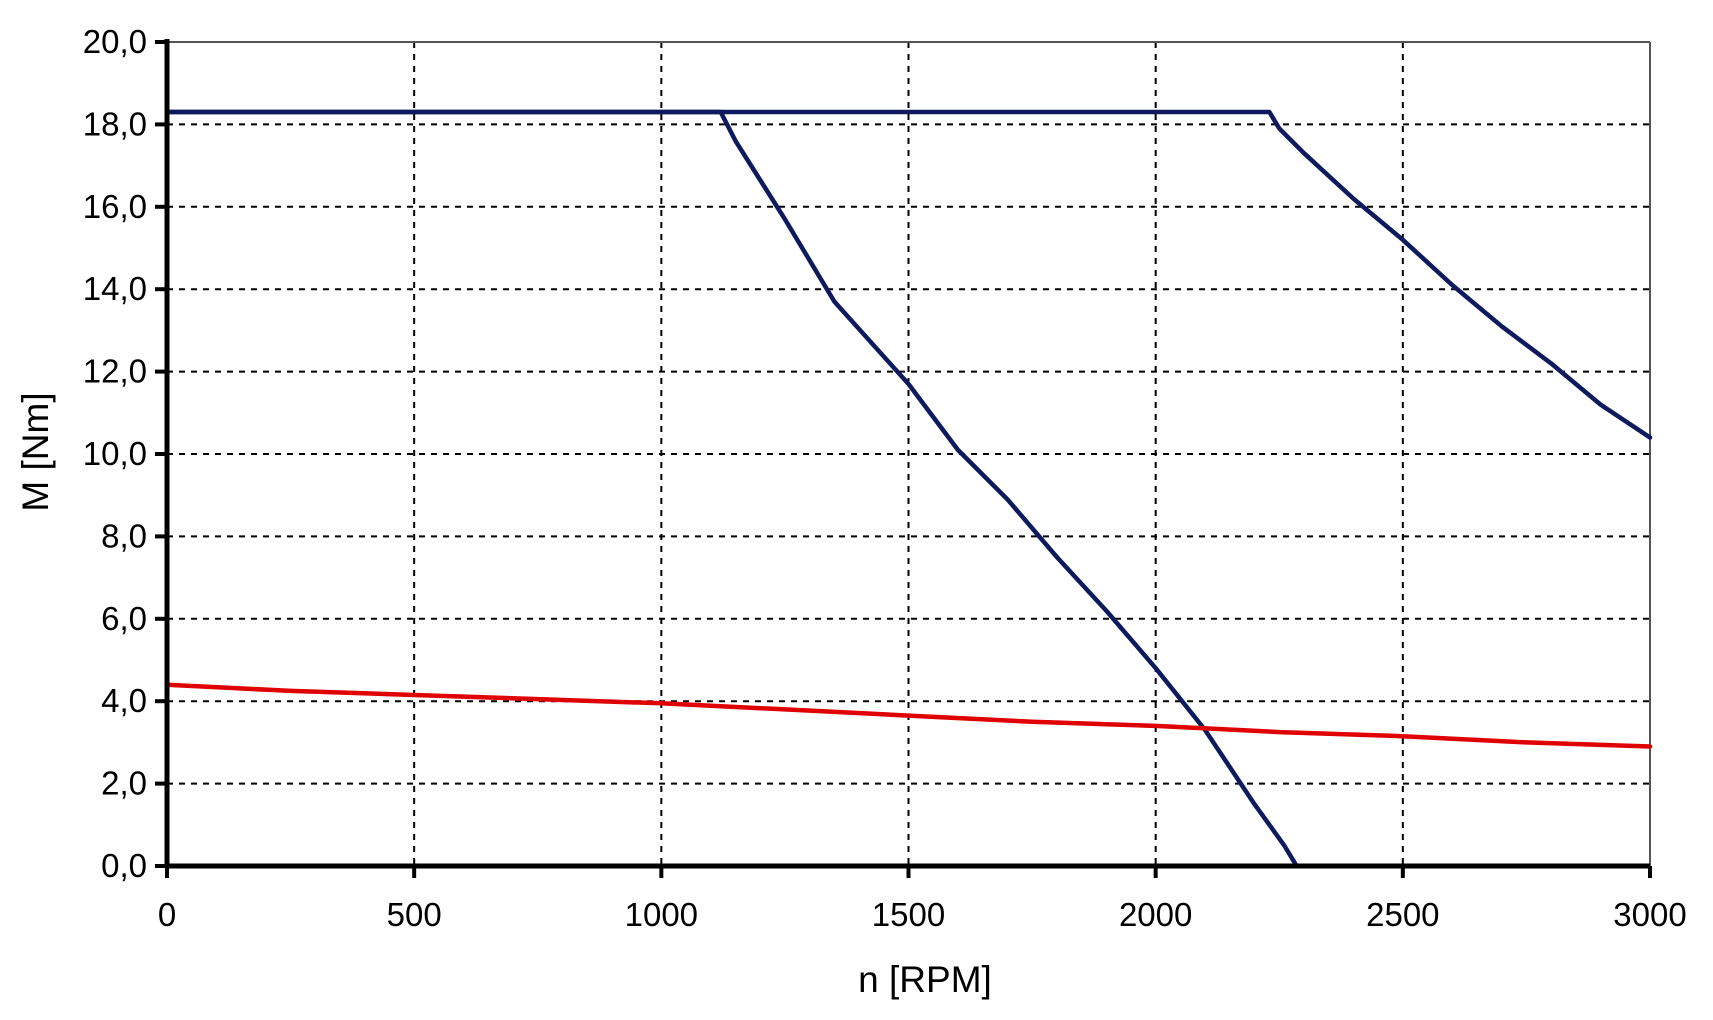 This screenshot has width=1713, height=1020. I want to click on y-tick-label: 6,0, so click(124, 618).